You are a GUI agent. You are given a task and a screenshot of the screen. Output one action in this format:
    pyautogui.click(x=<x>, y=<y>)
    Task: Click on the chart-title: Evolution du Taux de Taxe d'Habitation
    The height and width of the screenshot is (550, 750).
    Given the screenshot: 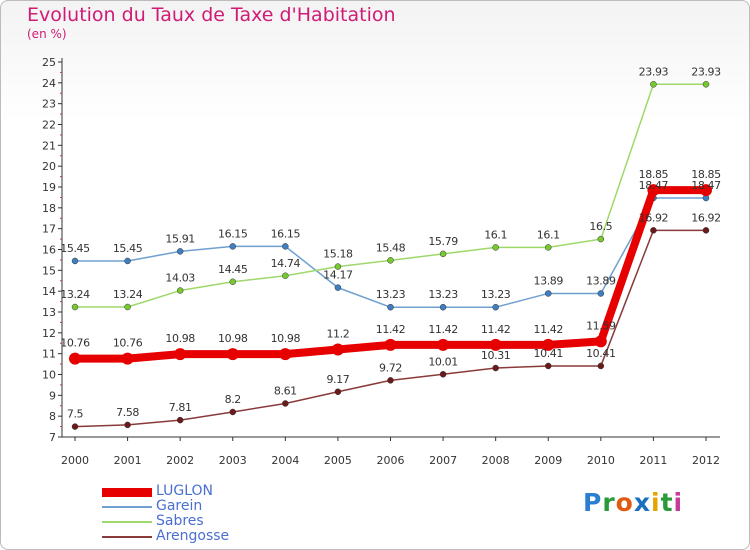 What is the action you would take?
    pyautogui.click(x=211, y=15)
    